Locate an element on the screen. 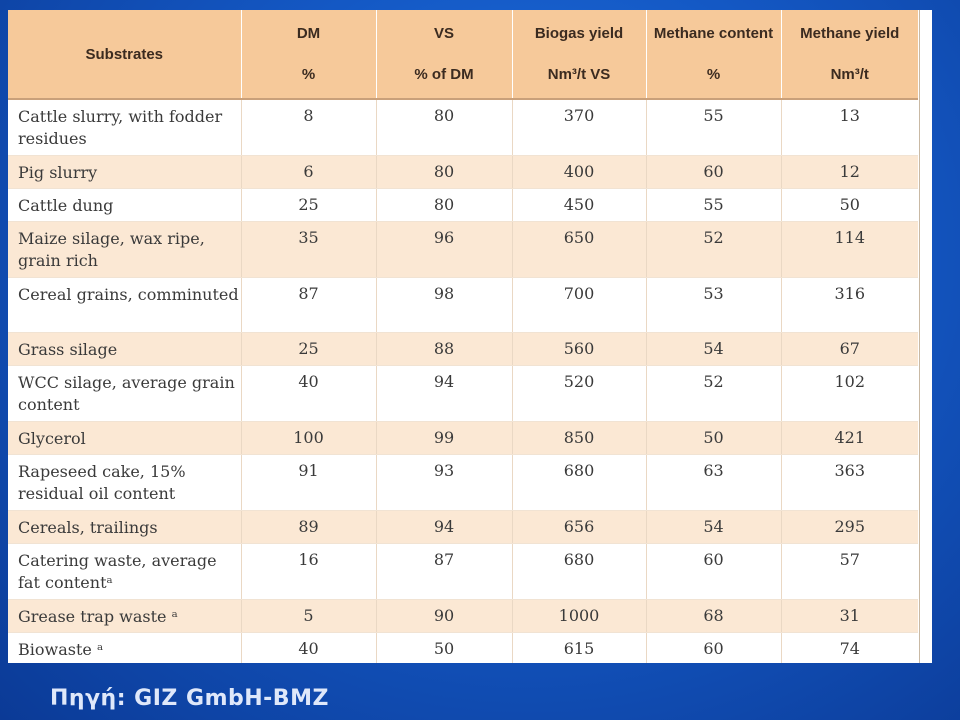 This screenshot has height=720, width=960. cell-substrate: Biowaste ᵃ is located at coordinates (124, 647).